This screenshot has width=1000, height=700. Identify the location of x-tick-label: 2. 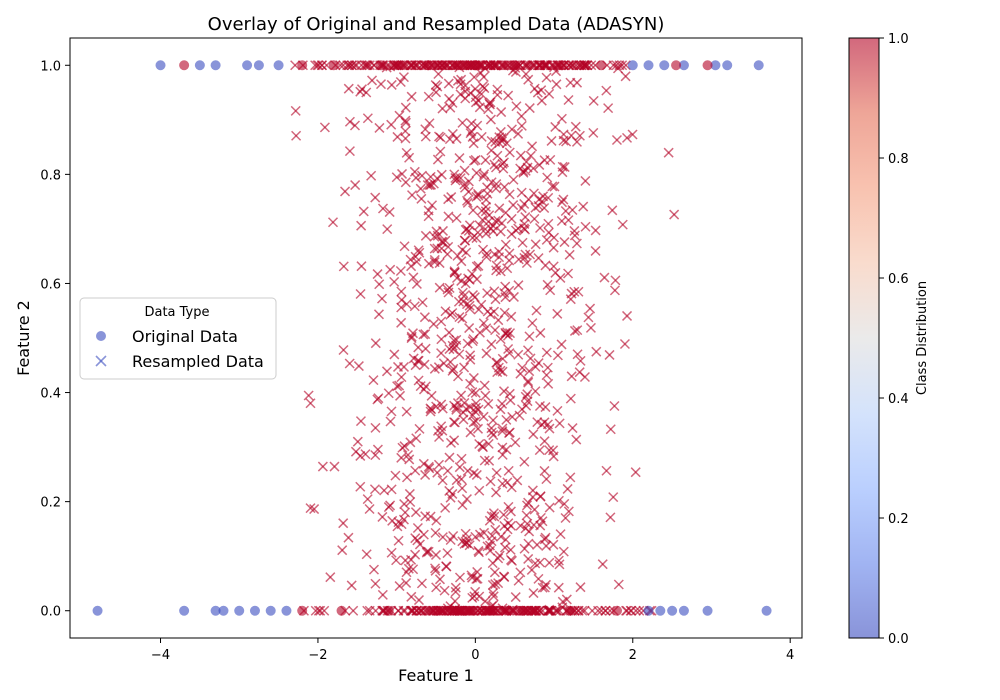
(633, 655).